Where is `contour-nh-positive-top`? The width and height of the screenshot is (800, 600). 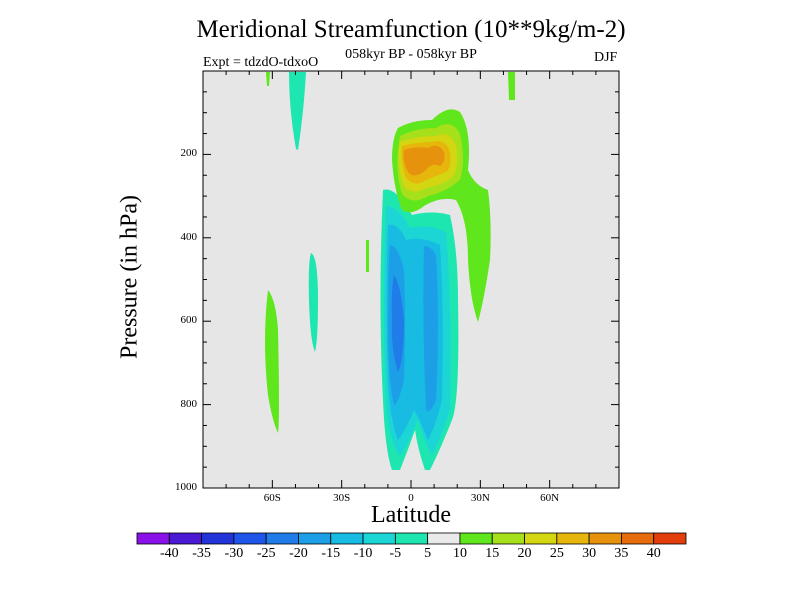 contour-nh-positive-top is located at coordinates (511, 86).